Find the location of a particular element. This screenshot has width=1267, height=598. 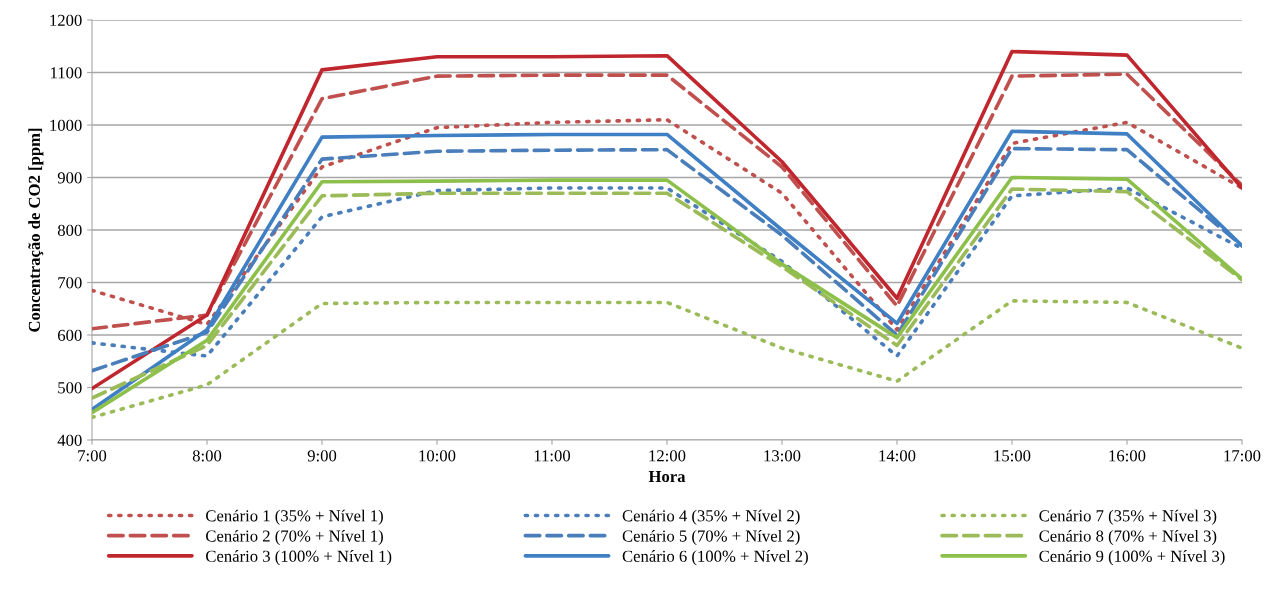

y-tick-label: 1000 is located at coordinates (66, 125).